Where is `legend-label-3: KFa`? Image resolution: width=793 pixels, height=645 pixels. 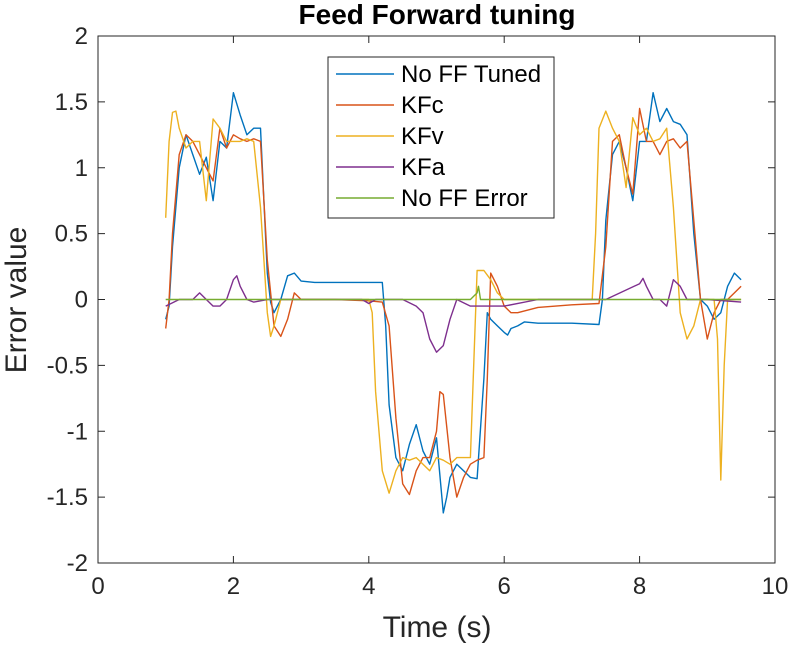 legend-label-3: KFa is located at coordinates (423, 167).